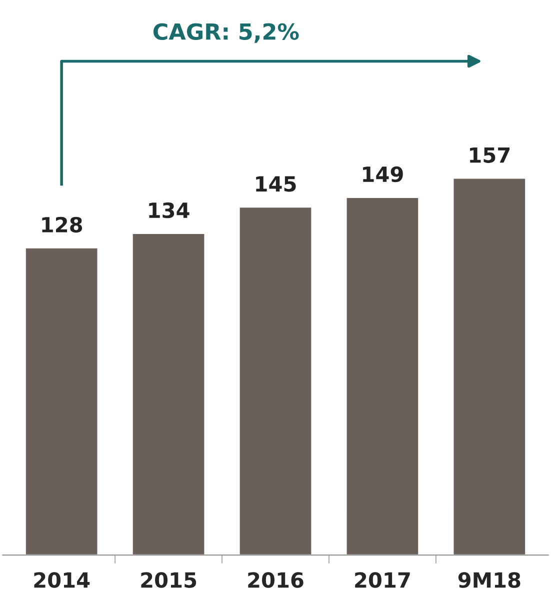  I want to click on x-tick-label: 9M18, so click(489, 580).